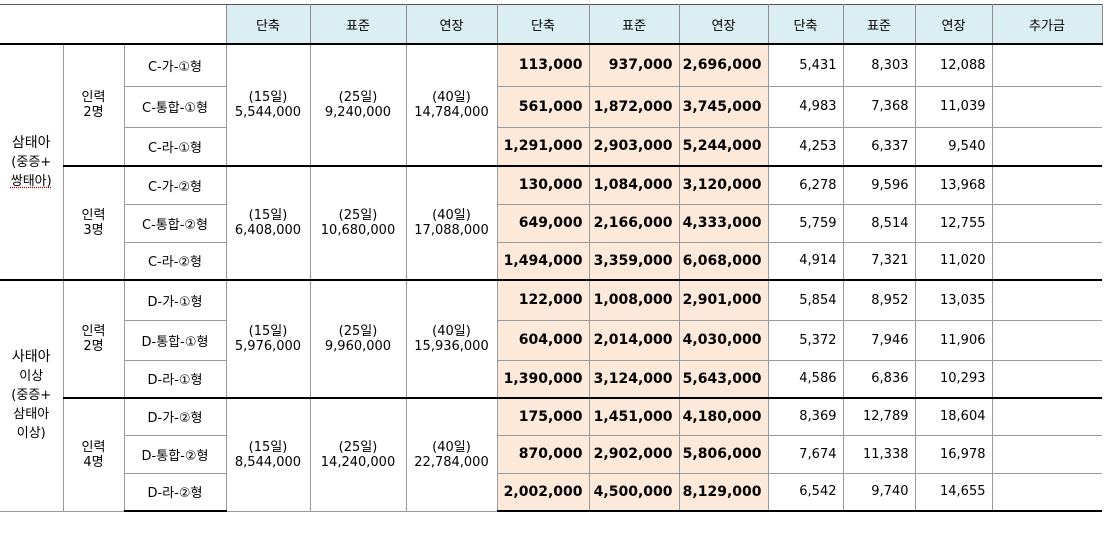 The height and width of the screenshot is (550, 1106). I want to click on base-fee-amount: 10,680,000, so click(358, 230).